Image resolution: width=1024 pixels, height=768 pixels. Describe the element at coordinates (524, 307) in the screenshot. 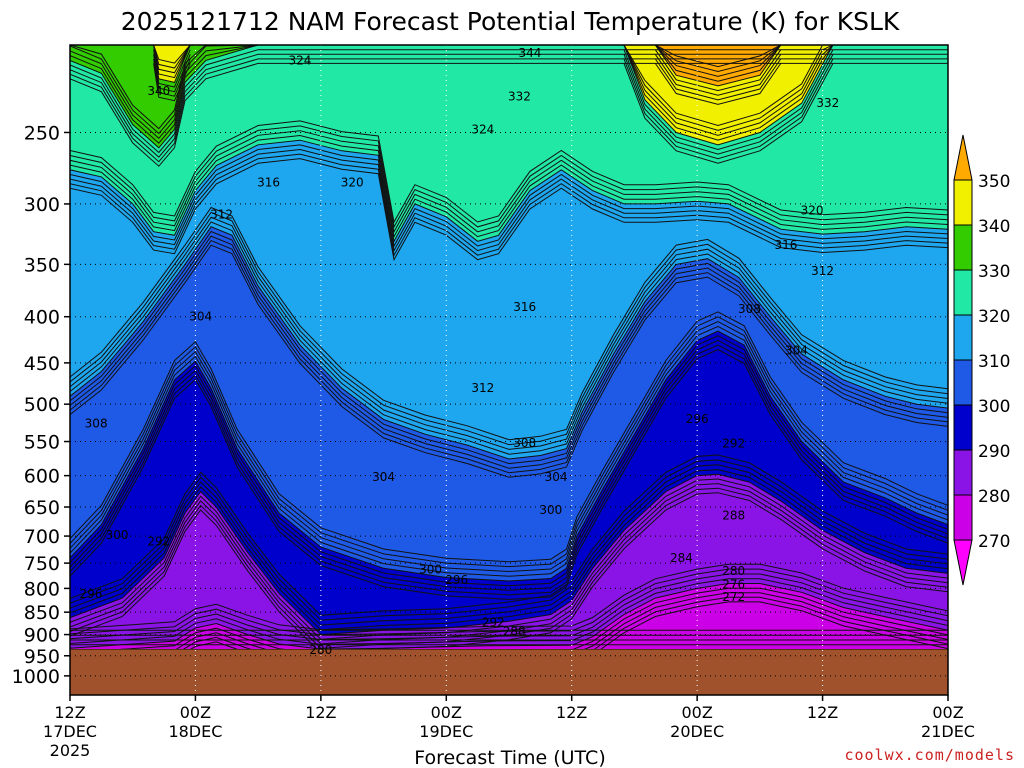

I see `contour-label-12: 316` at that location.